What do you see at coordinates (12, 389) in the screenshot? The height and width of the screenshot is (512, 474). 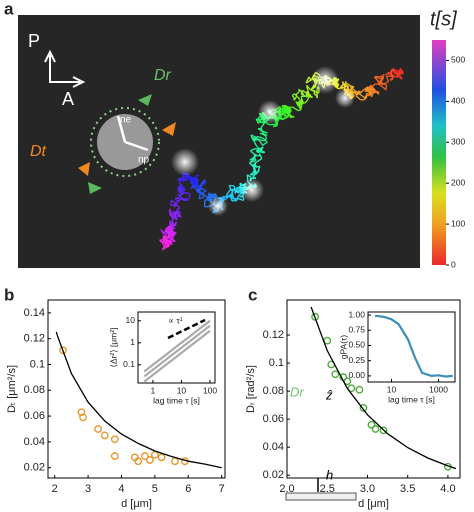 I see `y-axis-label: Dₜ [μm²/s]` at bounding box center [12, 389].